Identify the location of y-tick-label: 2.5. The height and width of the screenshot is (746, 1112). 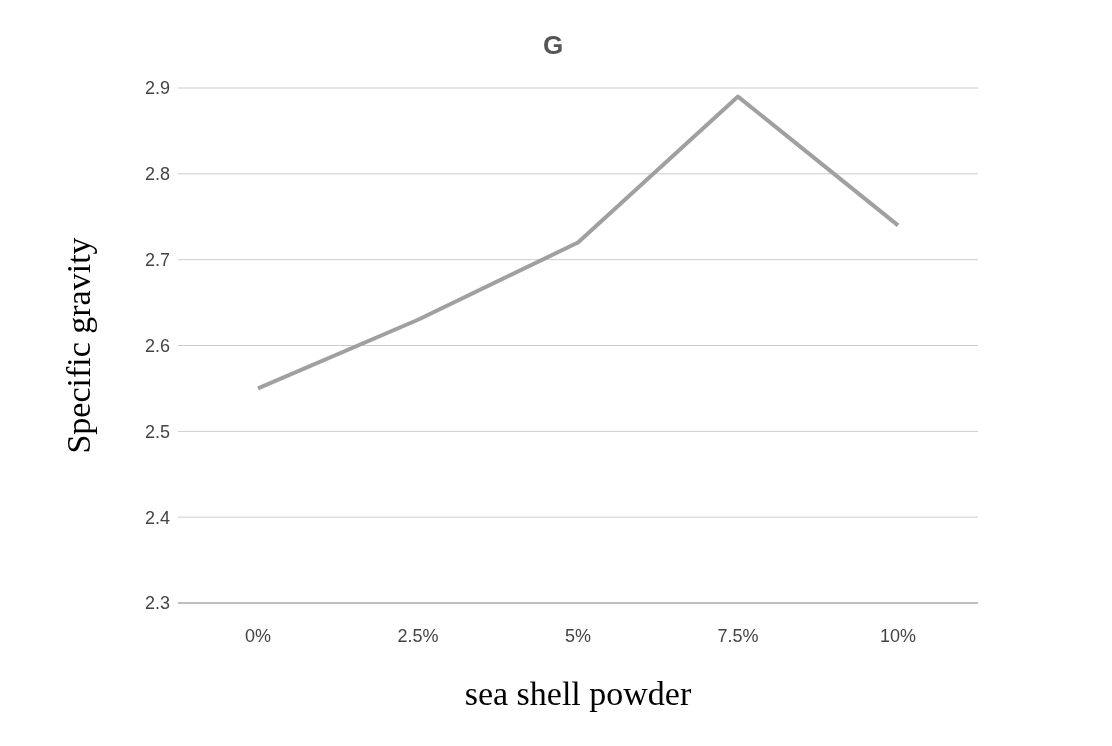
(157, 431).